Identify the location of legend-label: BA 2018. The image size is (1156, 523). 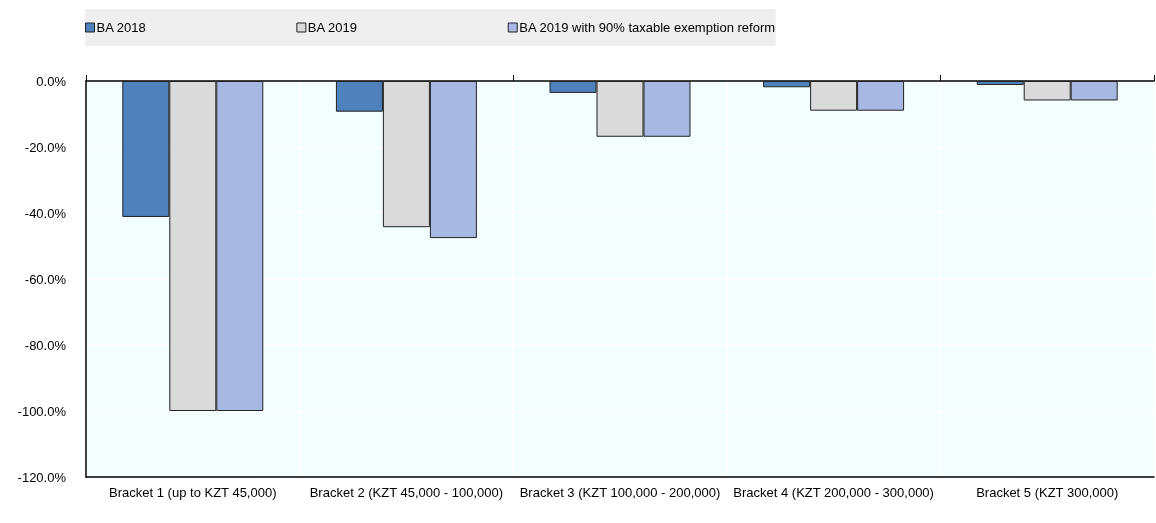
(121, 27).